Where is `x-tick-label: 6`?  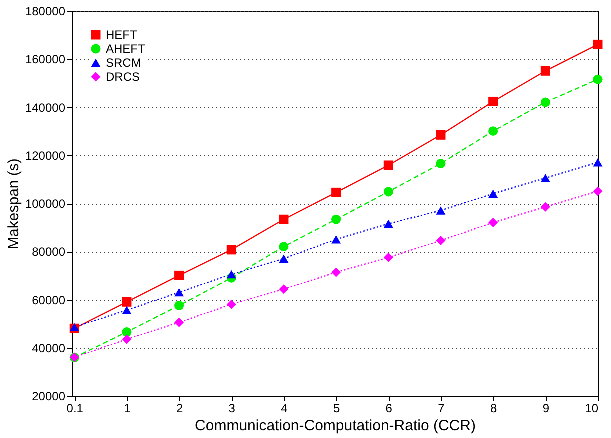
x-tick-label: 6 is located at coordinates (389, 409).